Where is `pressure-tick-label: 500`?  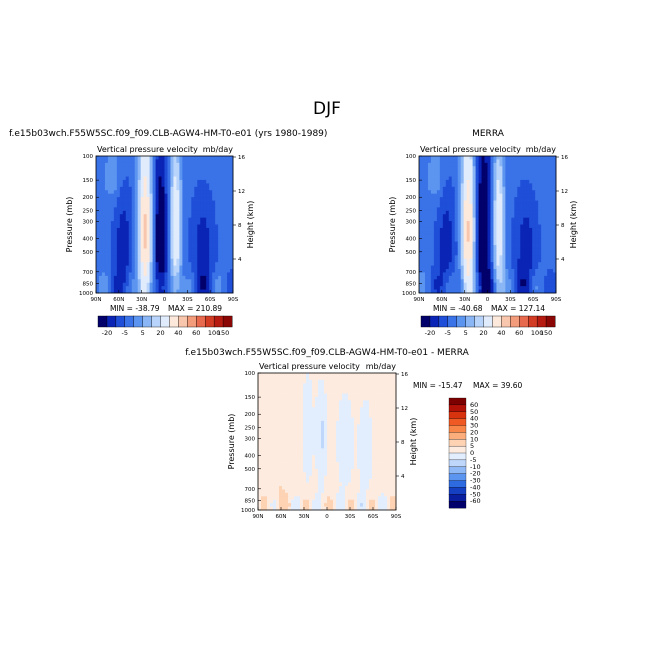
pressure-tick-label: 500 is located at coordinates (88, 253).